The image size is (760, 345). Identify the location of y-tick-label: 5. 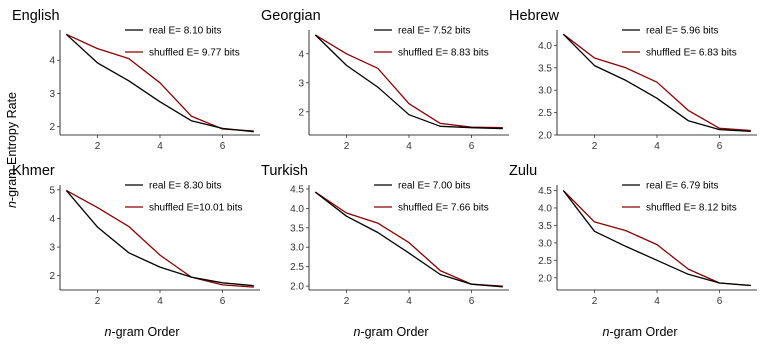
(52, 190).